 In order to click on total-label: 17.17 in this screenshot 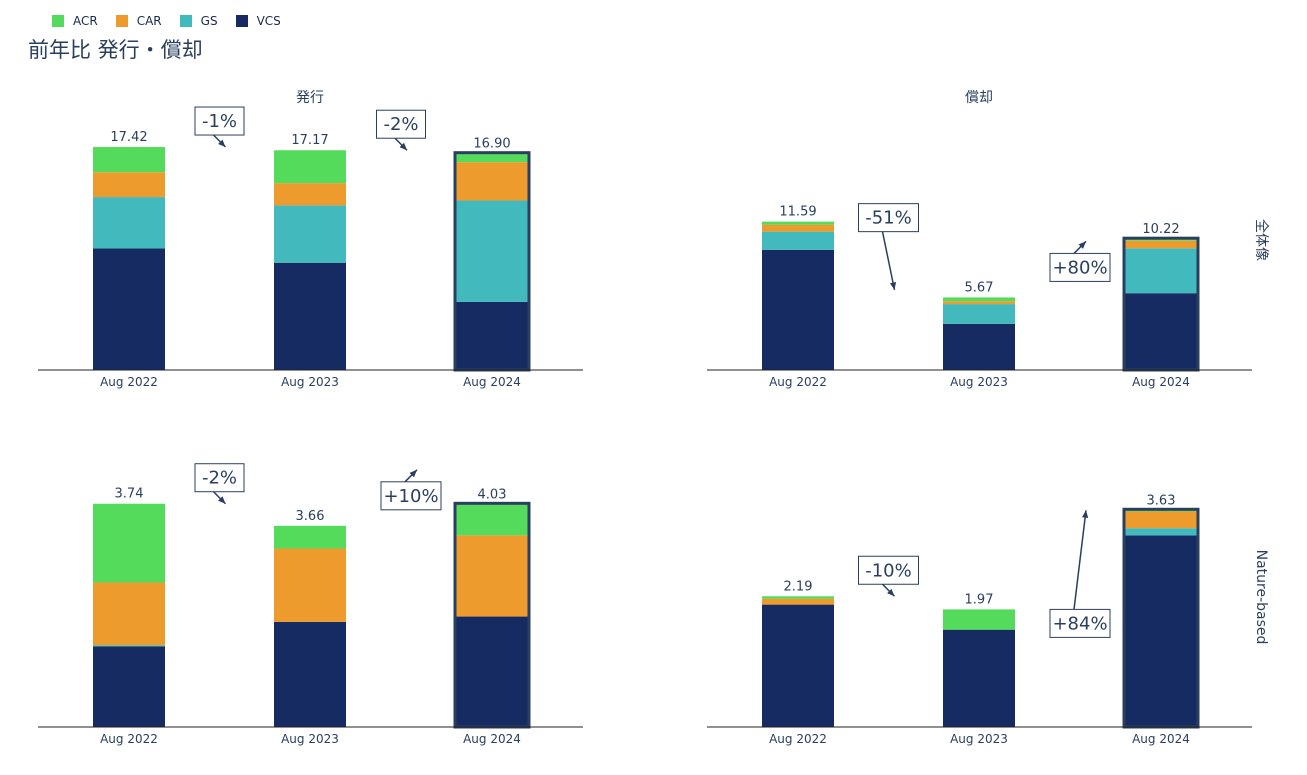, I will do `click(309, 140)`.